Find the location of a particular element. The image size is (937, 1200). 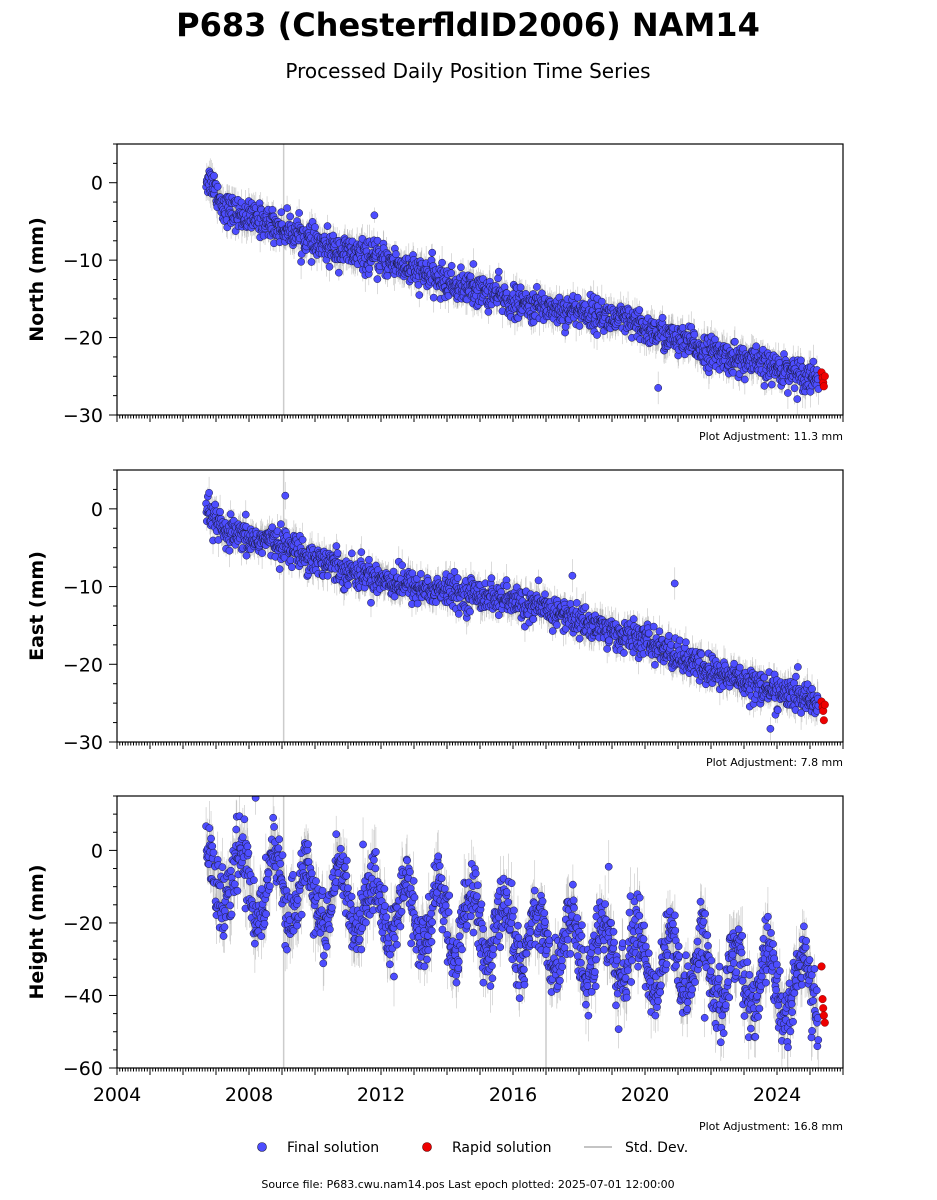

y-tick-label: 0 is located at coordinates (97, 184).